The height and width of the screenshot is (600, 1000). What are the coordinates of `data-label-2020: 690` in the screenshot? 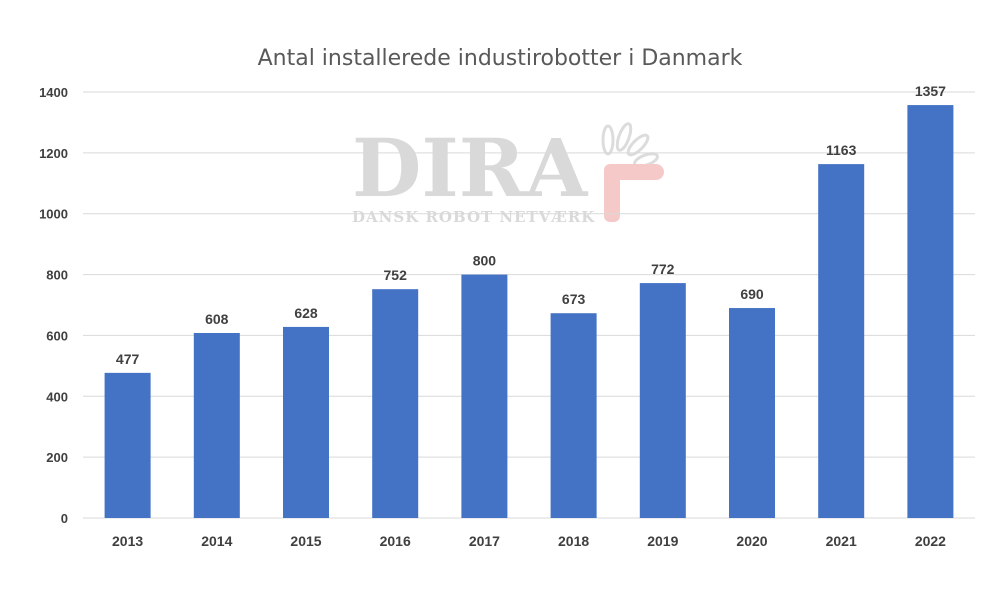 It's located at (752, 294).